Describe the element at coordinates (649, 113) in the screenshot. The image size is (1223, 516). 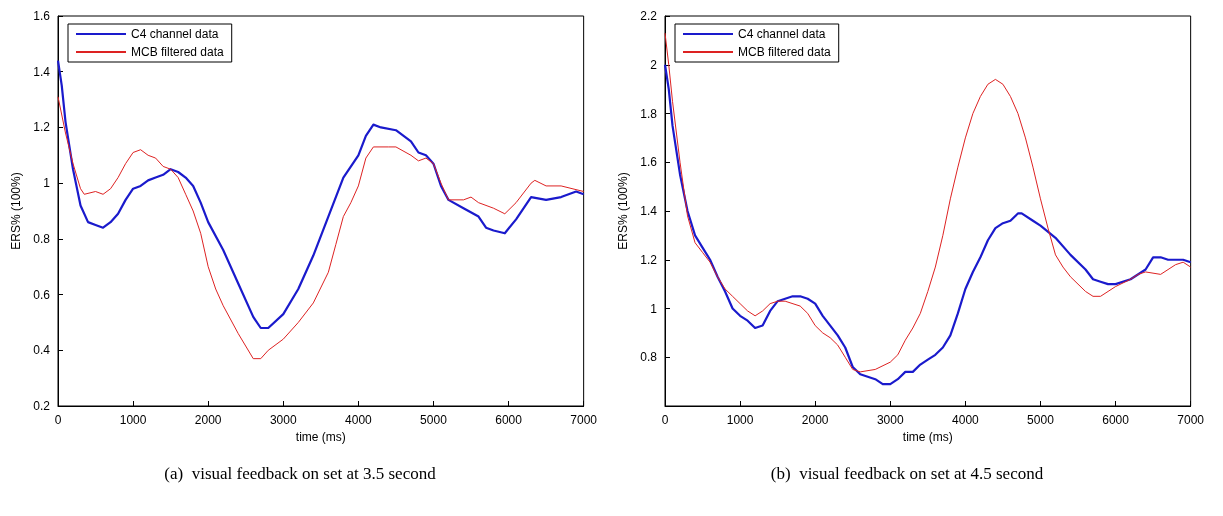
I see `y-tick-label: 1.8` at that location.